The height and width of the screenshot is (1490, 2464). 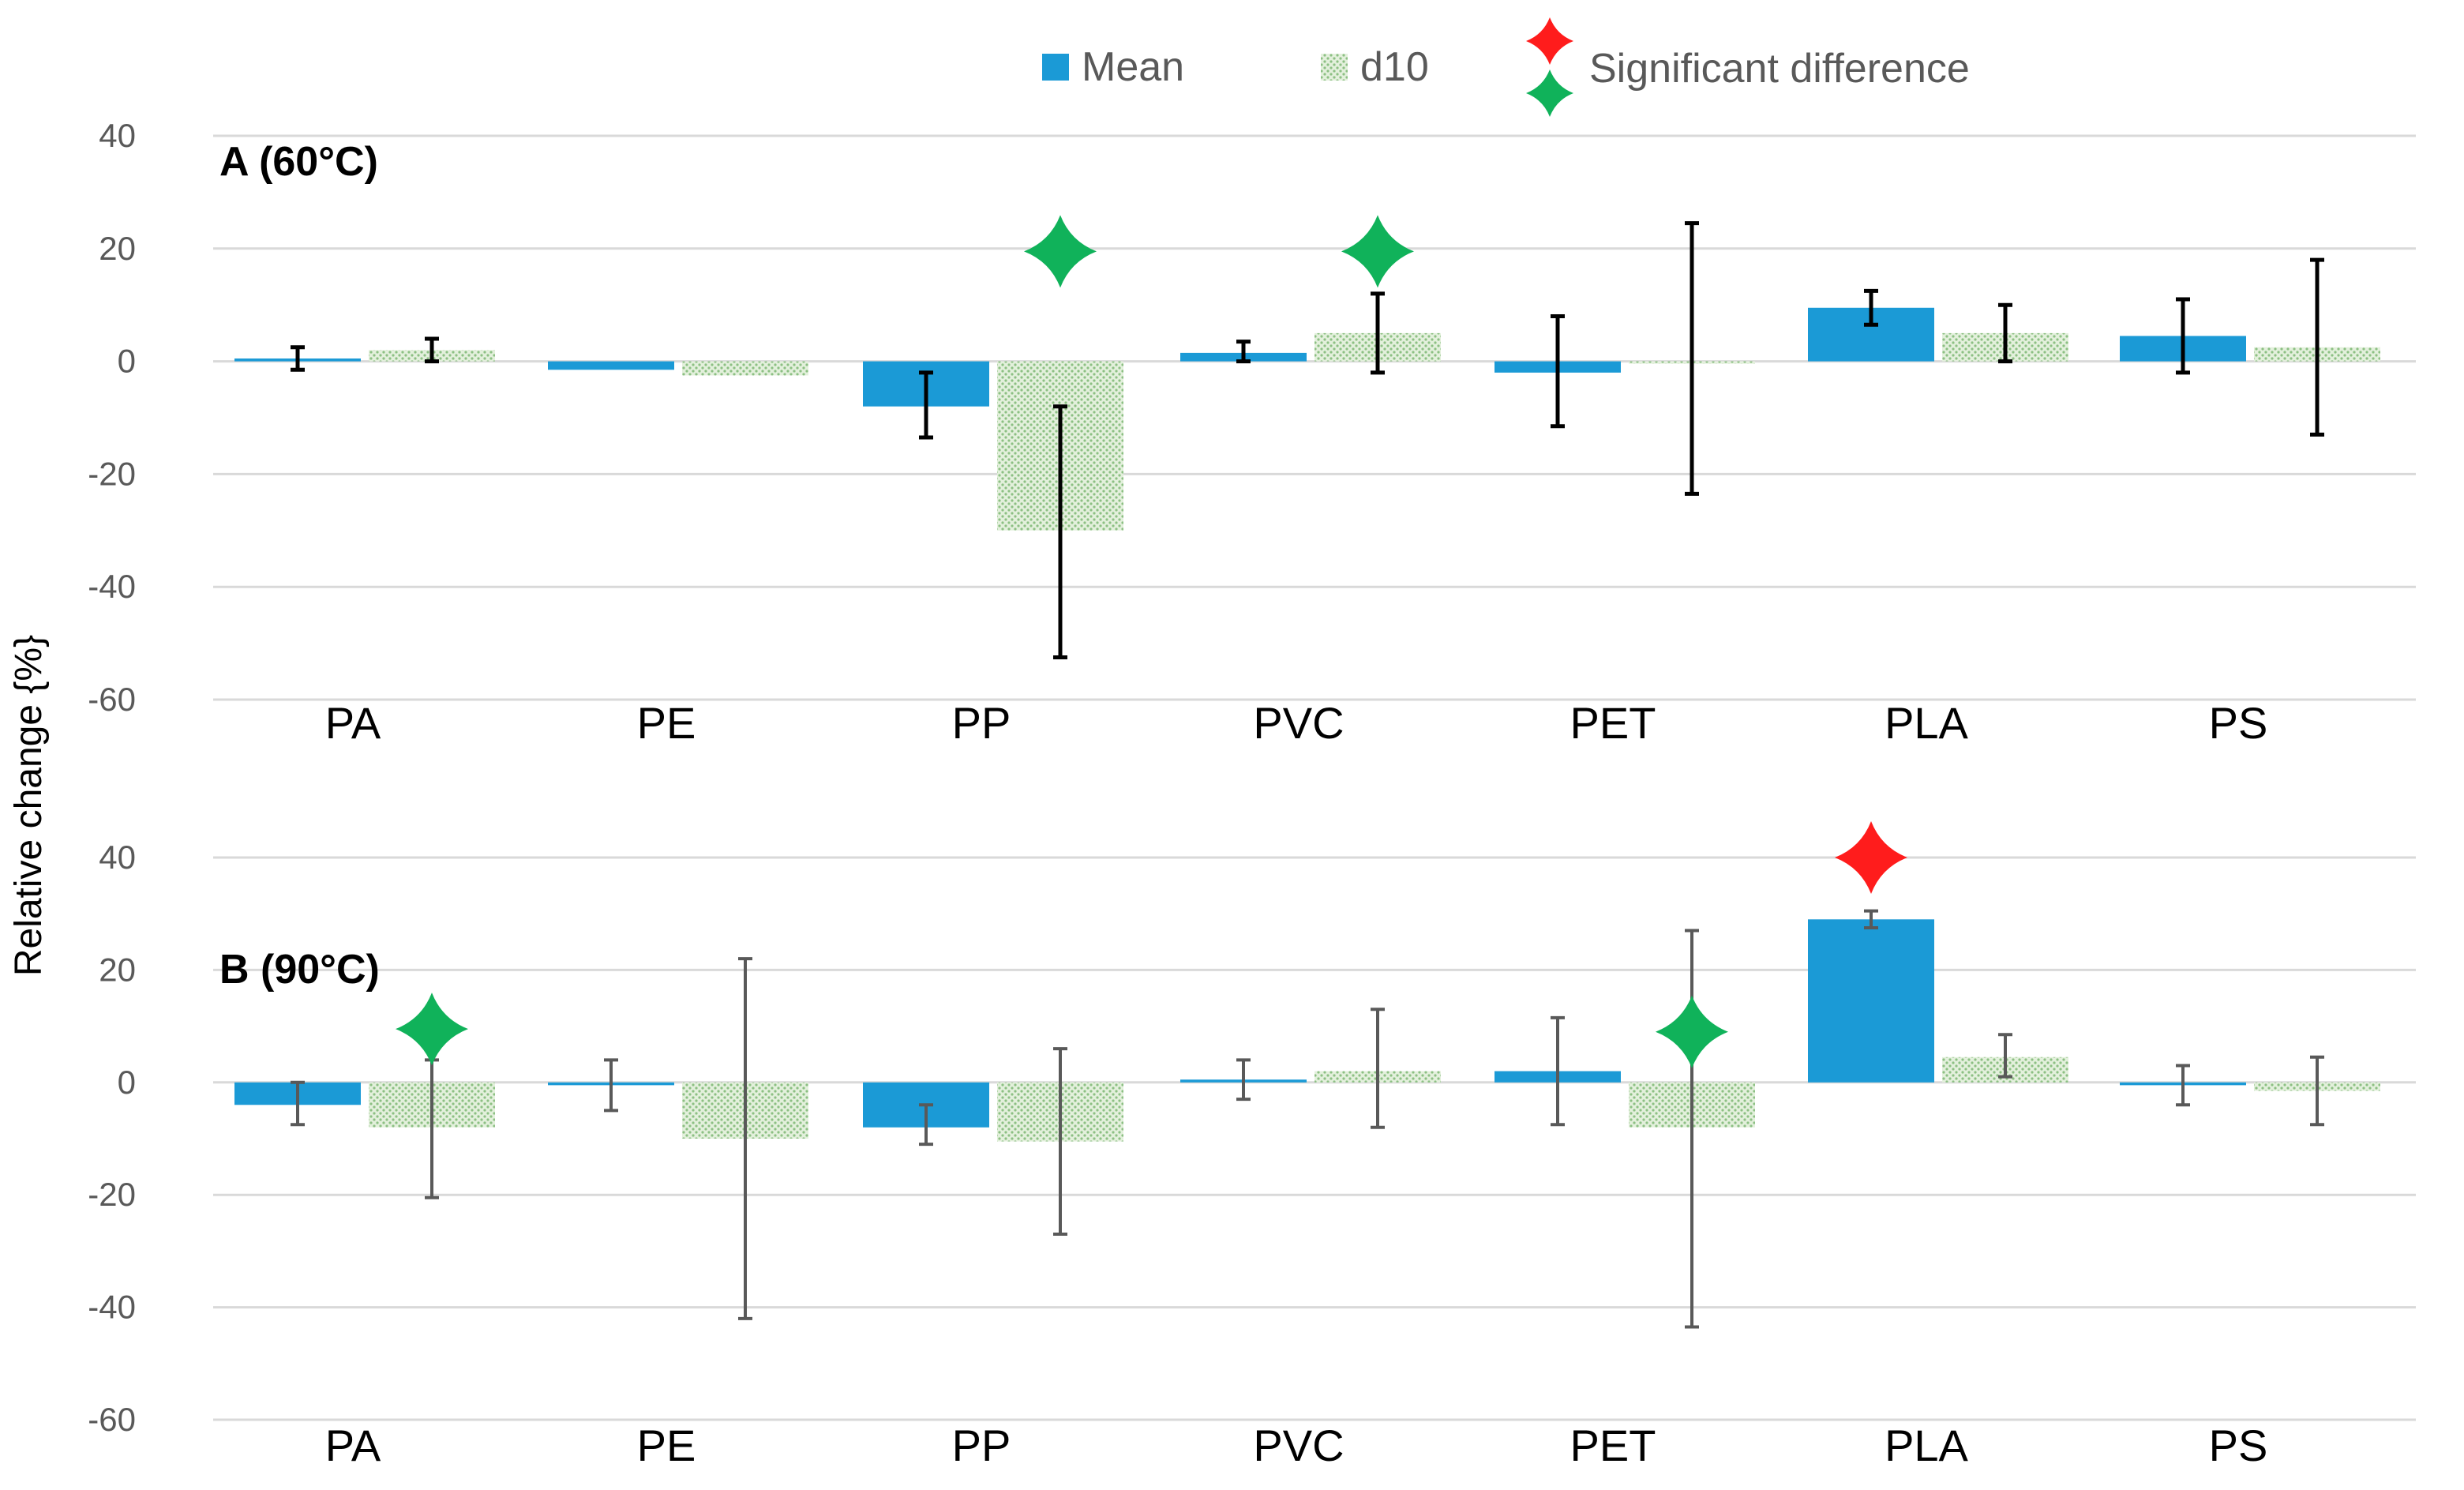 I want to click on bar-mean-pe, so click(x=611, y=365).